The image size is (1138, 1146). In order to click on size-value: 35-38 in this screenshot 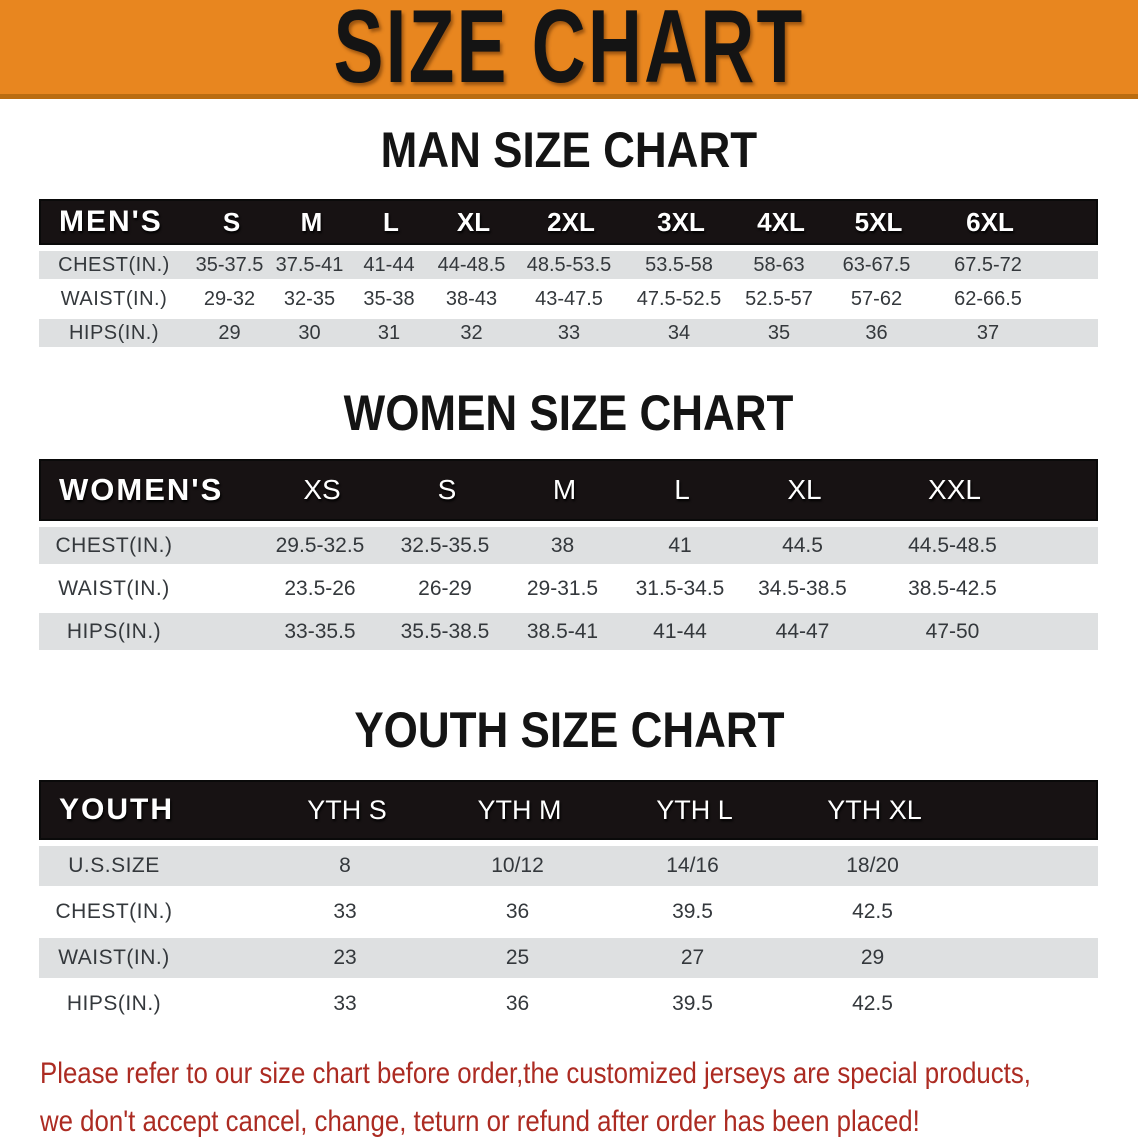, I will do `click(389, 298)`.